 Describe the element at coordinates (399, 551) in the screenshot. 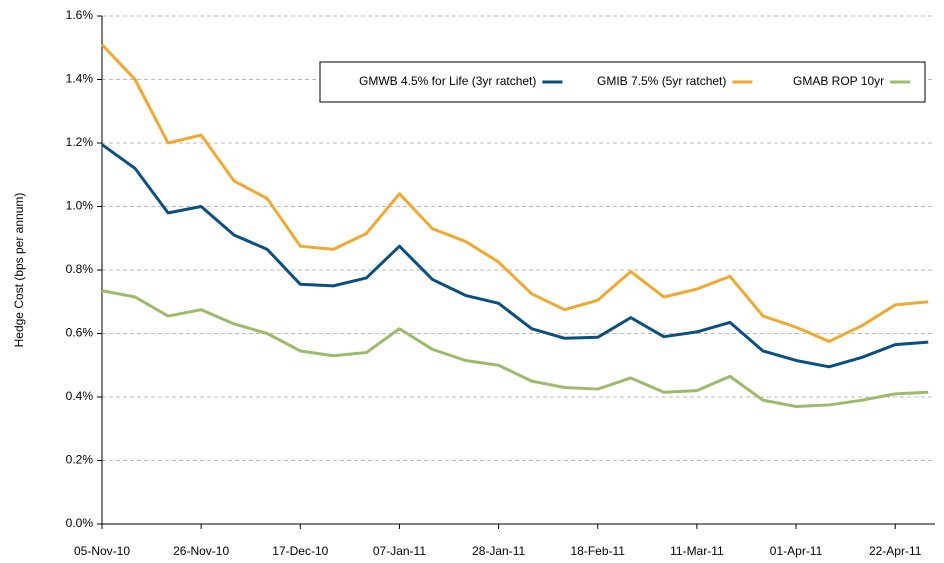

I see `x-tick-label: 07-Jan-11` at that location.